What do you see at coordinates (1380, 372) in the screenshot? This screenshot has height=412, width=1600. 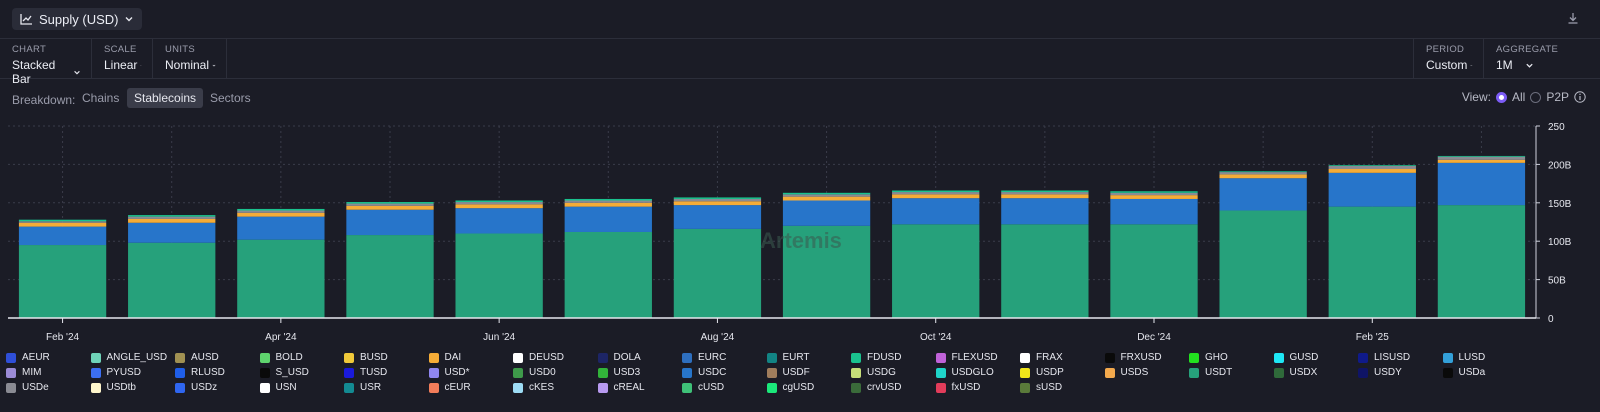 I see `legend-item: USDY` at bounding box center [1380, 372].